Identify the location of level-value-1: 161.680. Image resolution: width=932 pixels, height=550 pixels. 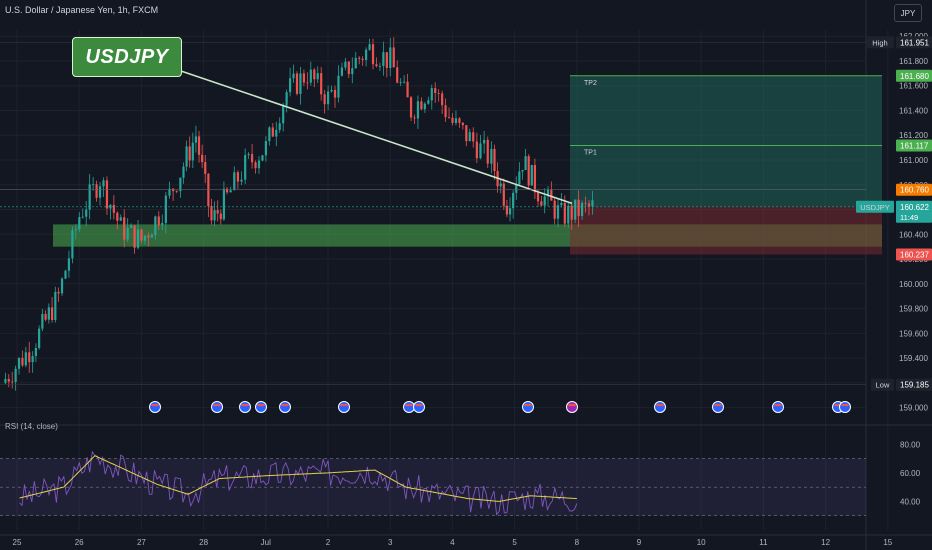
(914, 76).